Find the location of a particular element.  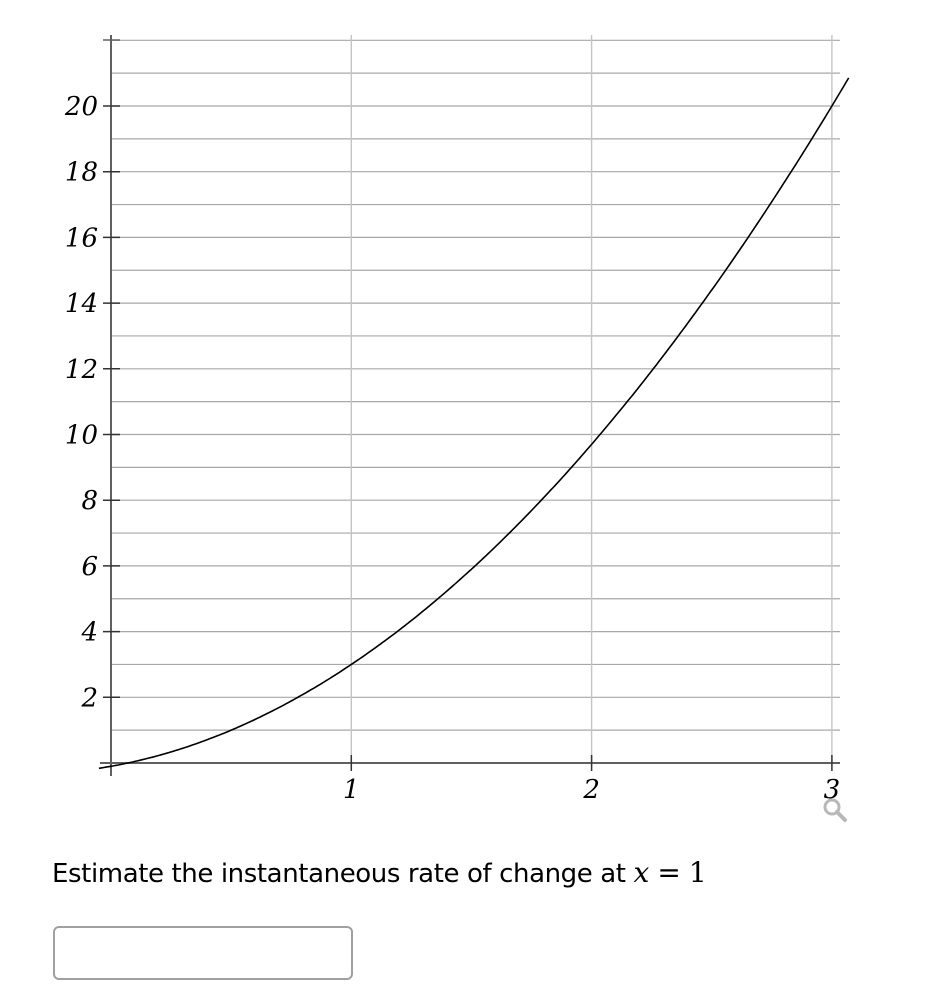

magnifier-icon is located at coordinates (835, 810).